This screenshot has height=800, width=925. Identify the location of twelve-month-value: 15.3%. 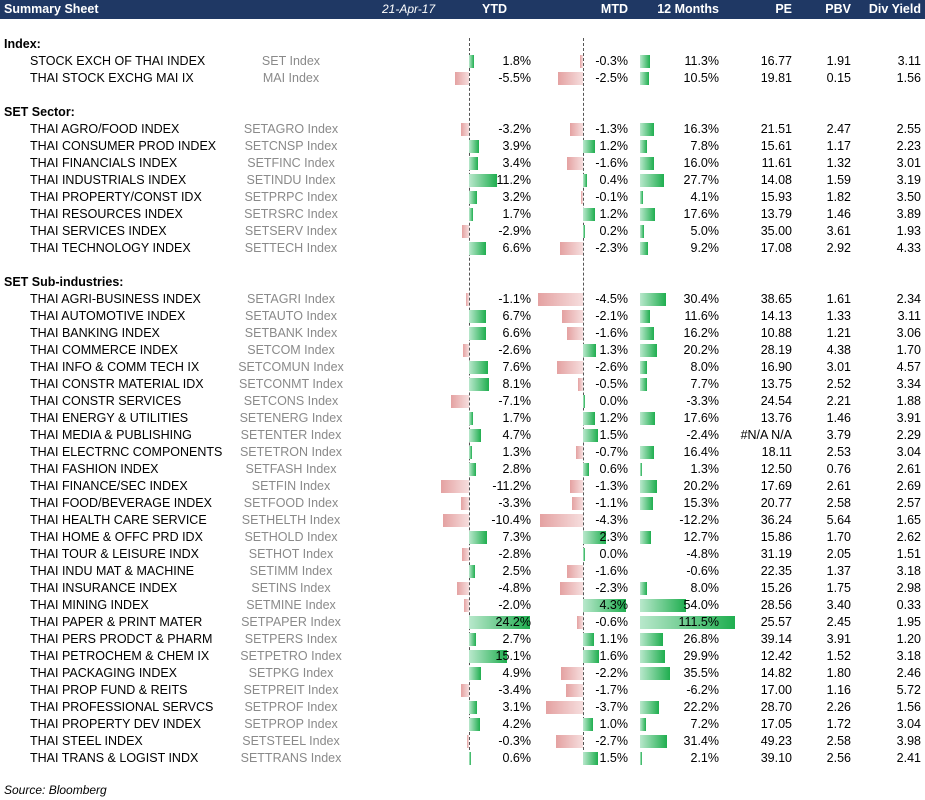
(701, 503).